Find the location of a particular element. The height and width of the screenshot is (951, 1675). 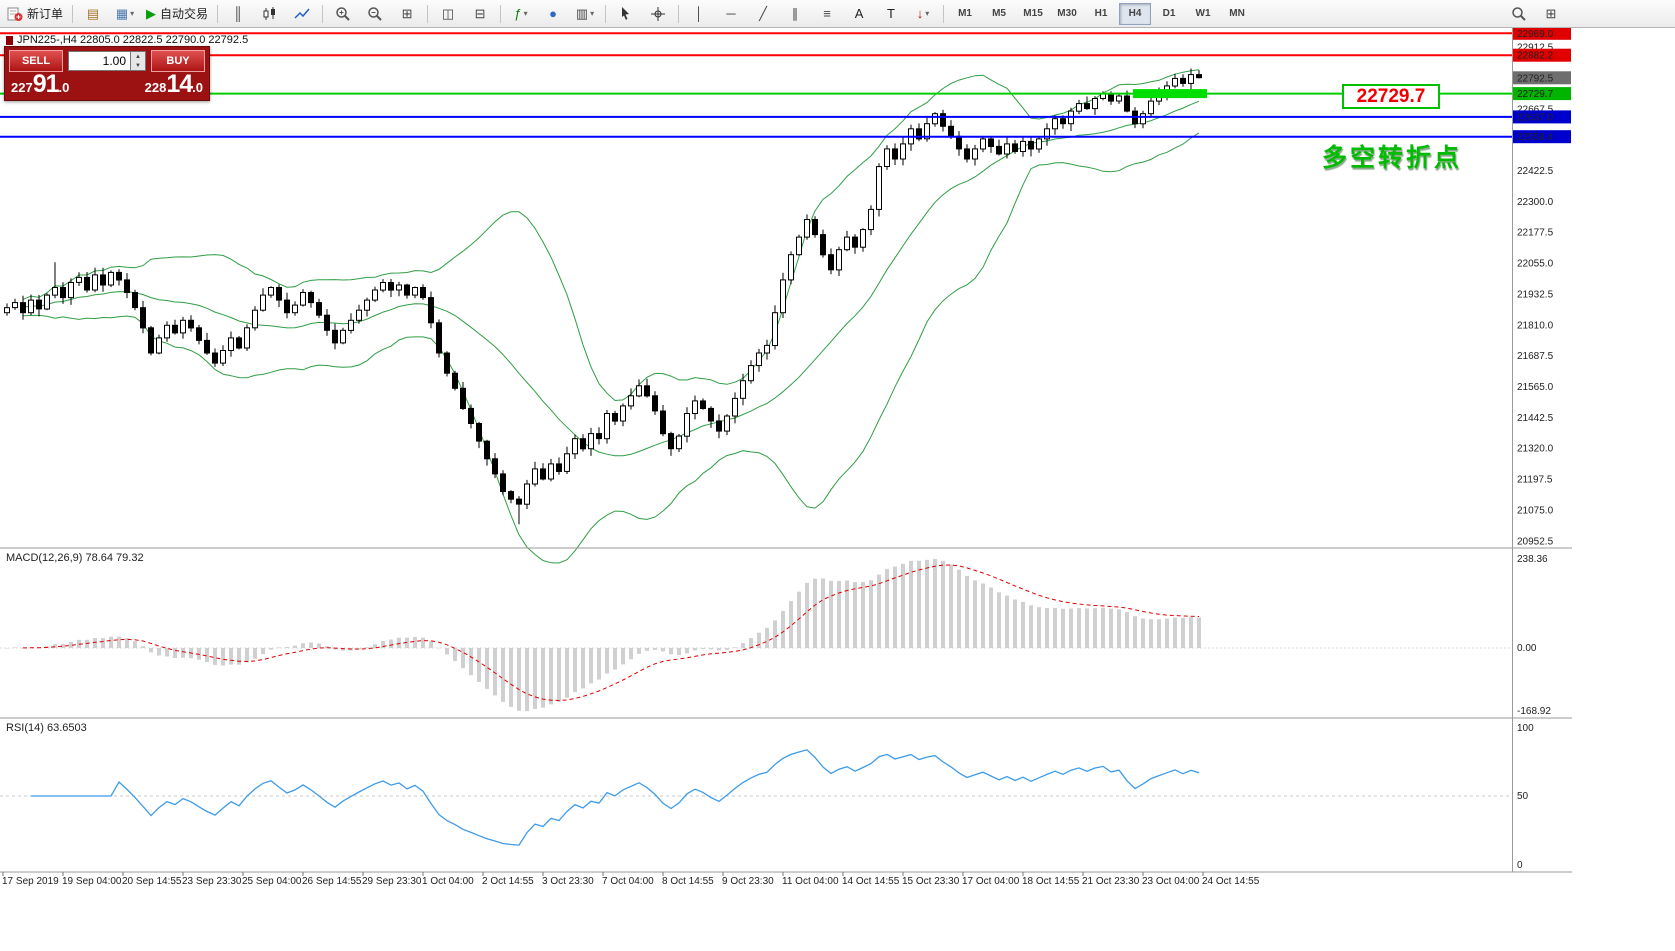

shift-icon: ▥ is located at coordinates (582, 13).